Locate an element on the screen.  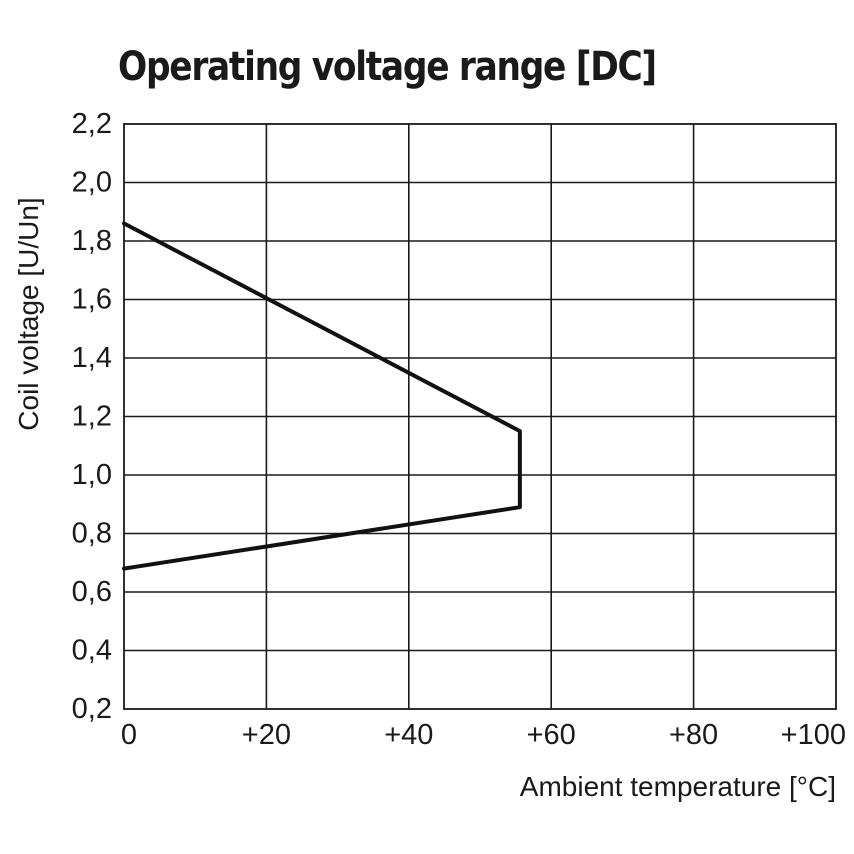
x-tick-label: +20 is located at coordinates (266, 735).